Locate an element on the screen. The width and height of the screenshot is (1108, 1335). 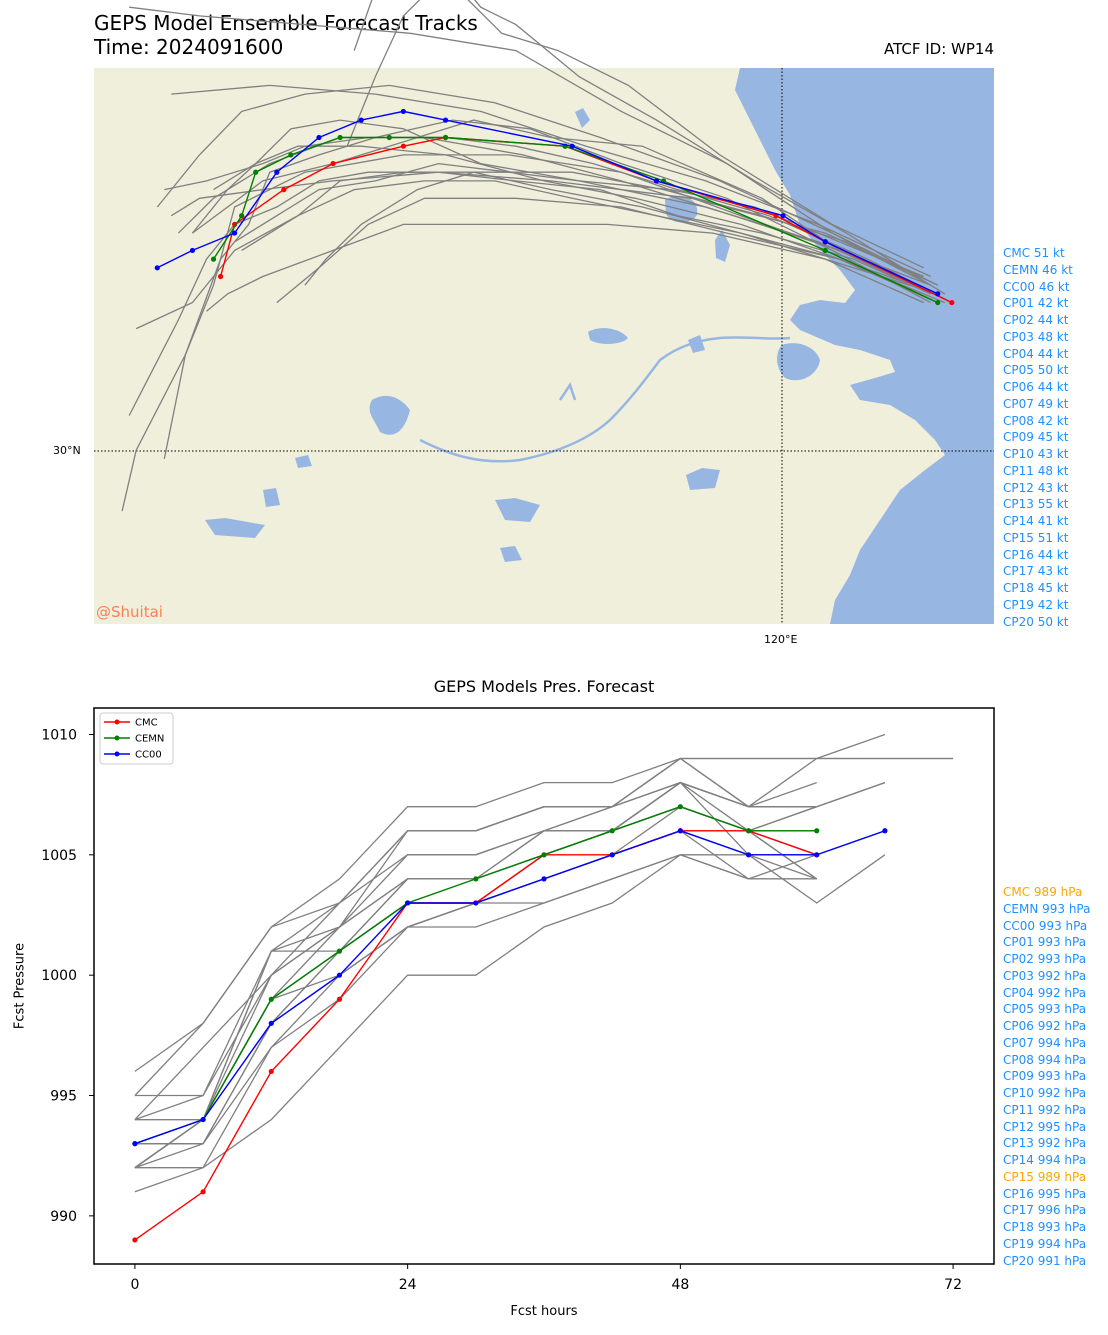
pressure-label: CP20 991 hPa is located at coordinates (1045, 1260).